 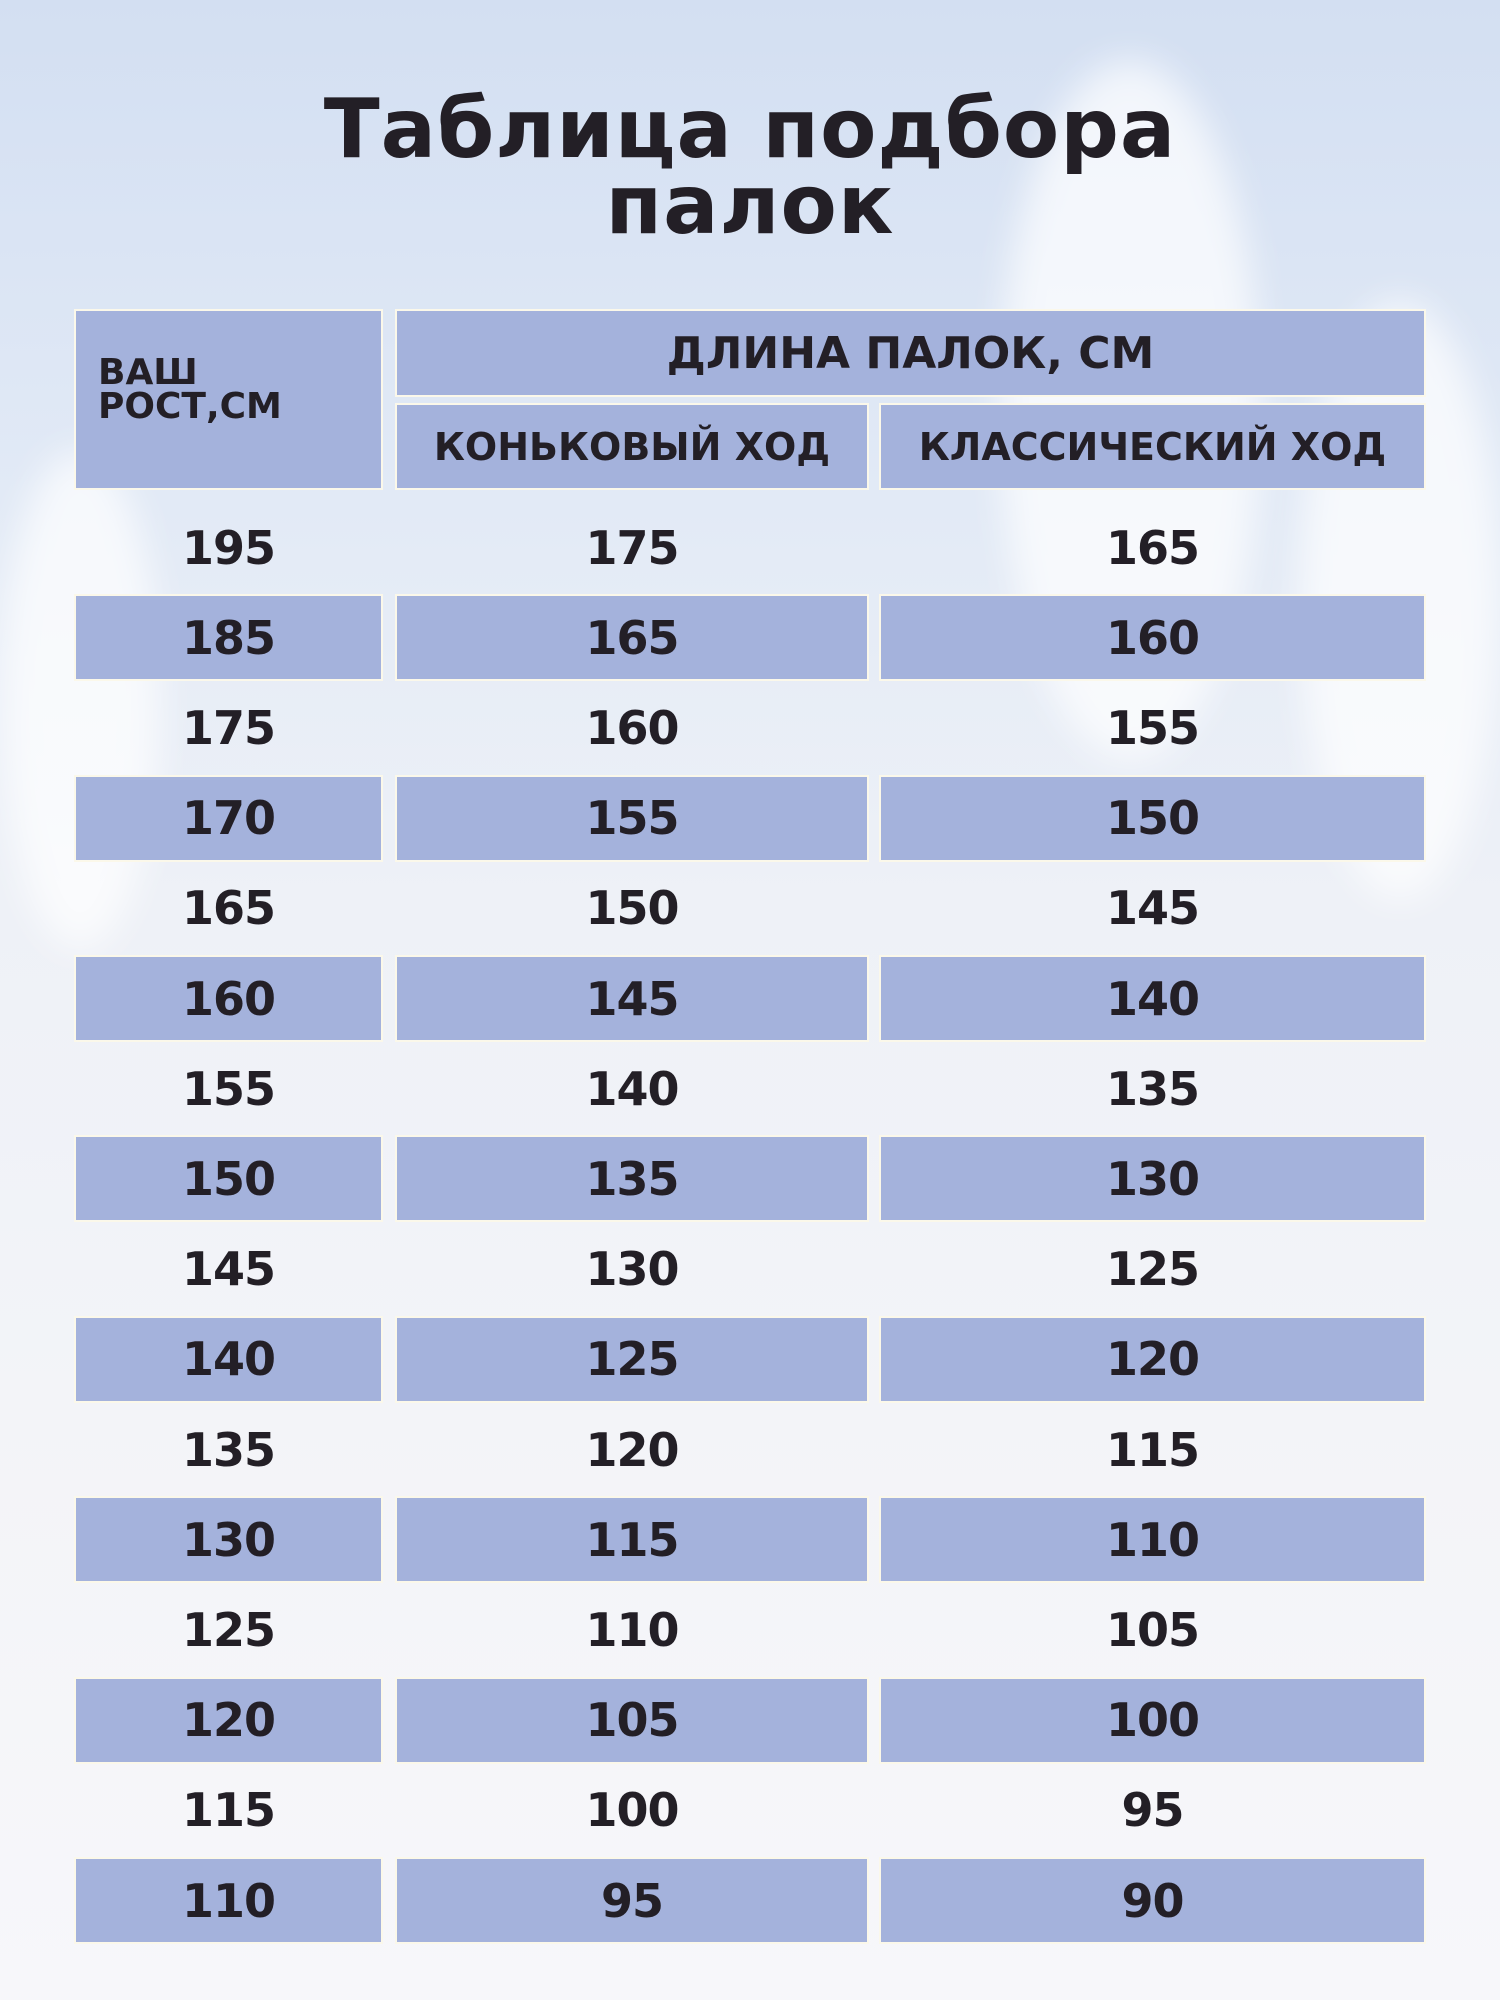 What do you see at coordinates (750, 1812) in the screenshot?
I see `table-row: 115 100 95` at bounding box center [750, 1812].